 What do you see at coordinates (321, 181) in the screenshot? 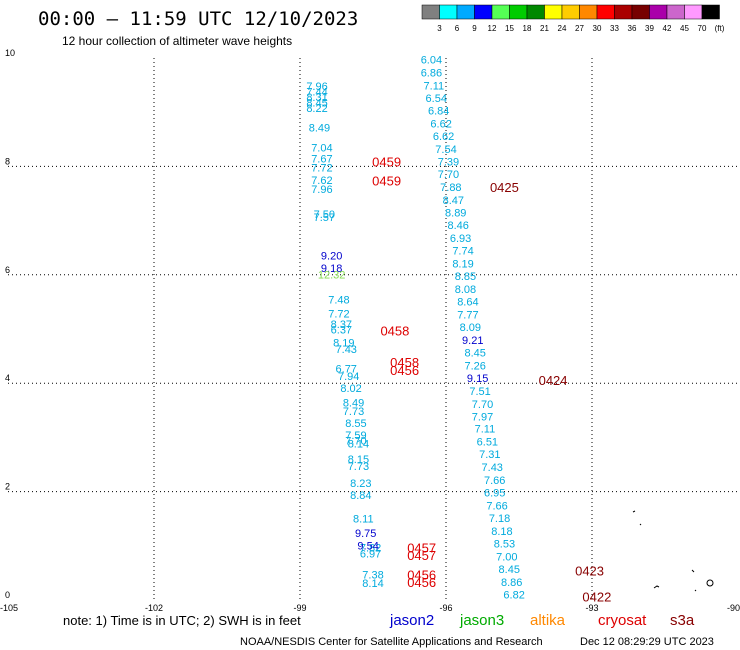
I see `wave-height-label: 7.62` at bounding box center [321, 181].